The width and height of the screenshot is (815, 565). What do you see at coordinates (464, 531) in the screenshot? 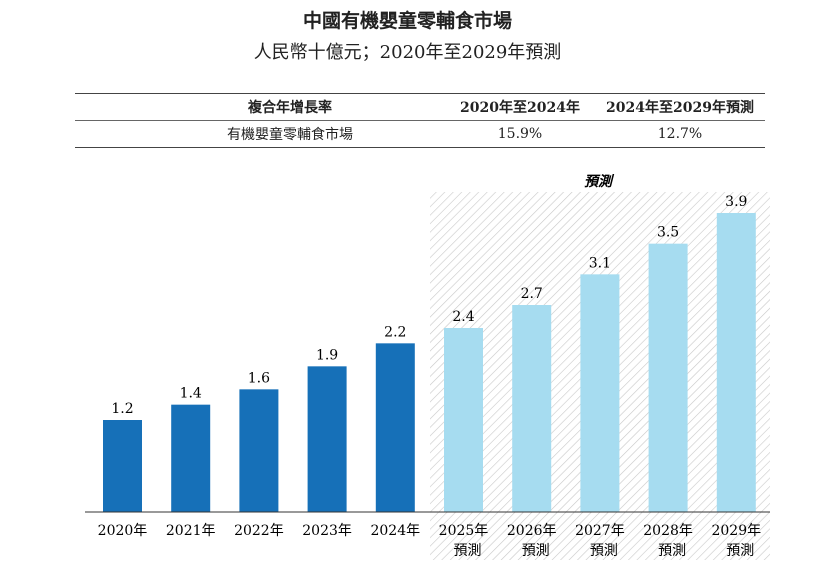
I see `x-tick-label: 2025年` at bounding box center [464, 531].